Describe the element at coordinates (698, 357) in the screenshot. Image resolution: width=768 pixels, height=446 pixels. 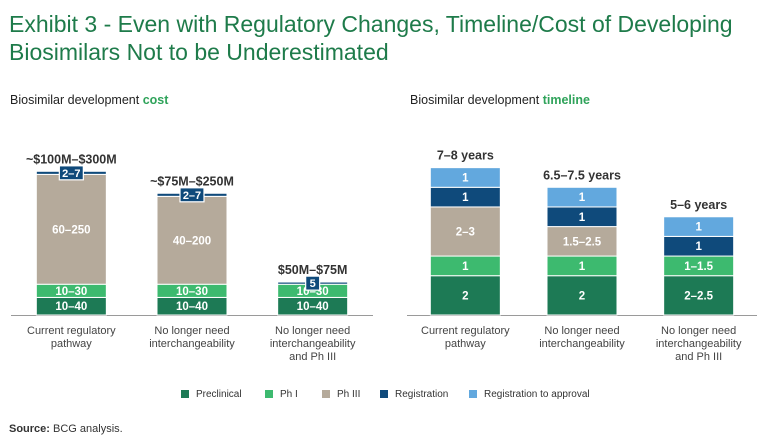
I see `timeline-category-label-3-line-3: and Ph III` at that location.